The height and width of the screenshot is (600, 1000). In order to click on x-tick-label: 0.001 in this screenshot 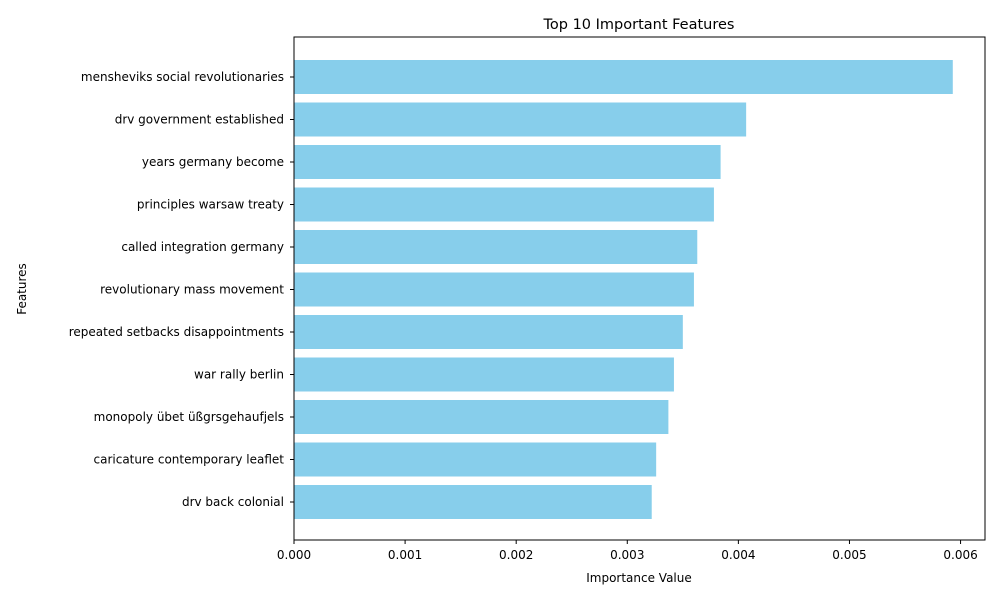, I will do `click(405, 555)`.